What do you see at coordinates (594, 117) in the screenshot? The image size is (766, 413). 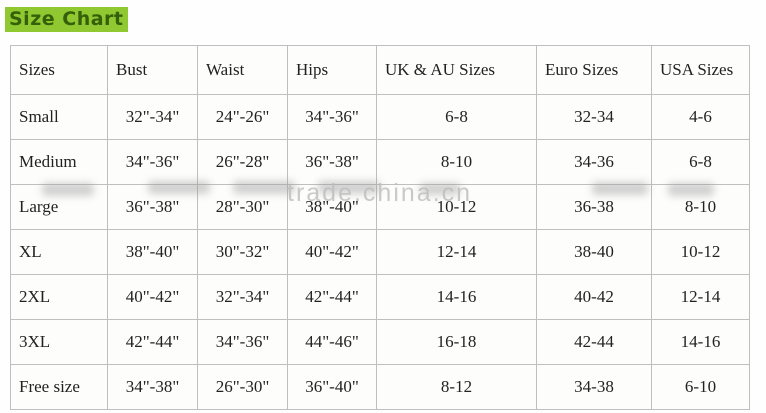 I see `euro-cell: 32-34` at bounding box center [594, 117].